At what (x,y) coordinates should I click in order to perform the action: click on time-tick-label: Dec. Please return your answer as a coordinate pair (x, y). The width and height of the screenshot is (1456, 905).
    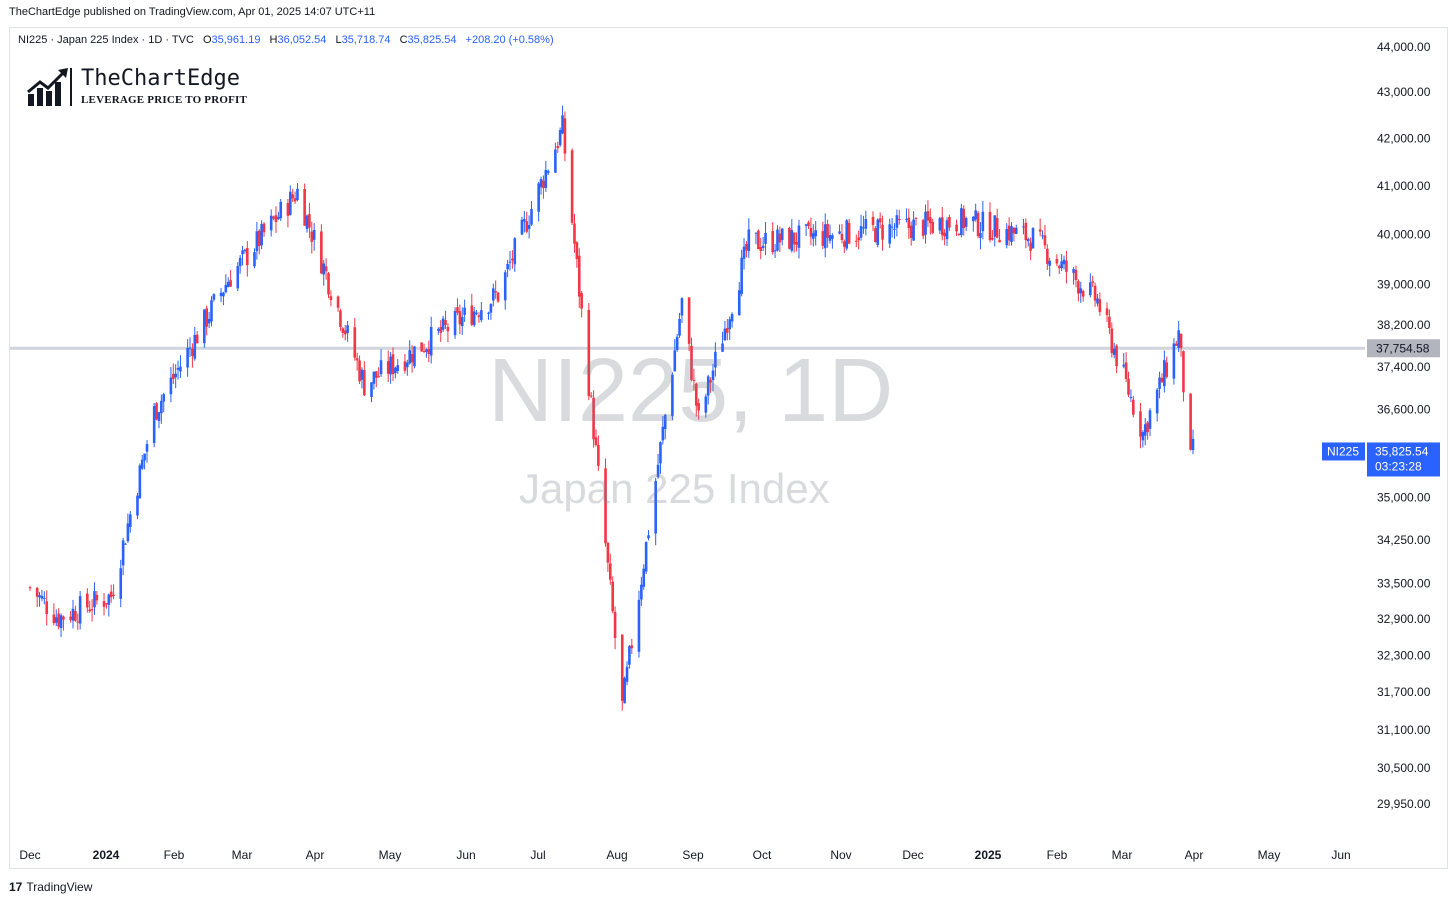
    Looking at the image, I should click on (29, 855).